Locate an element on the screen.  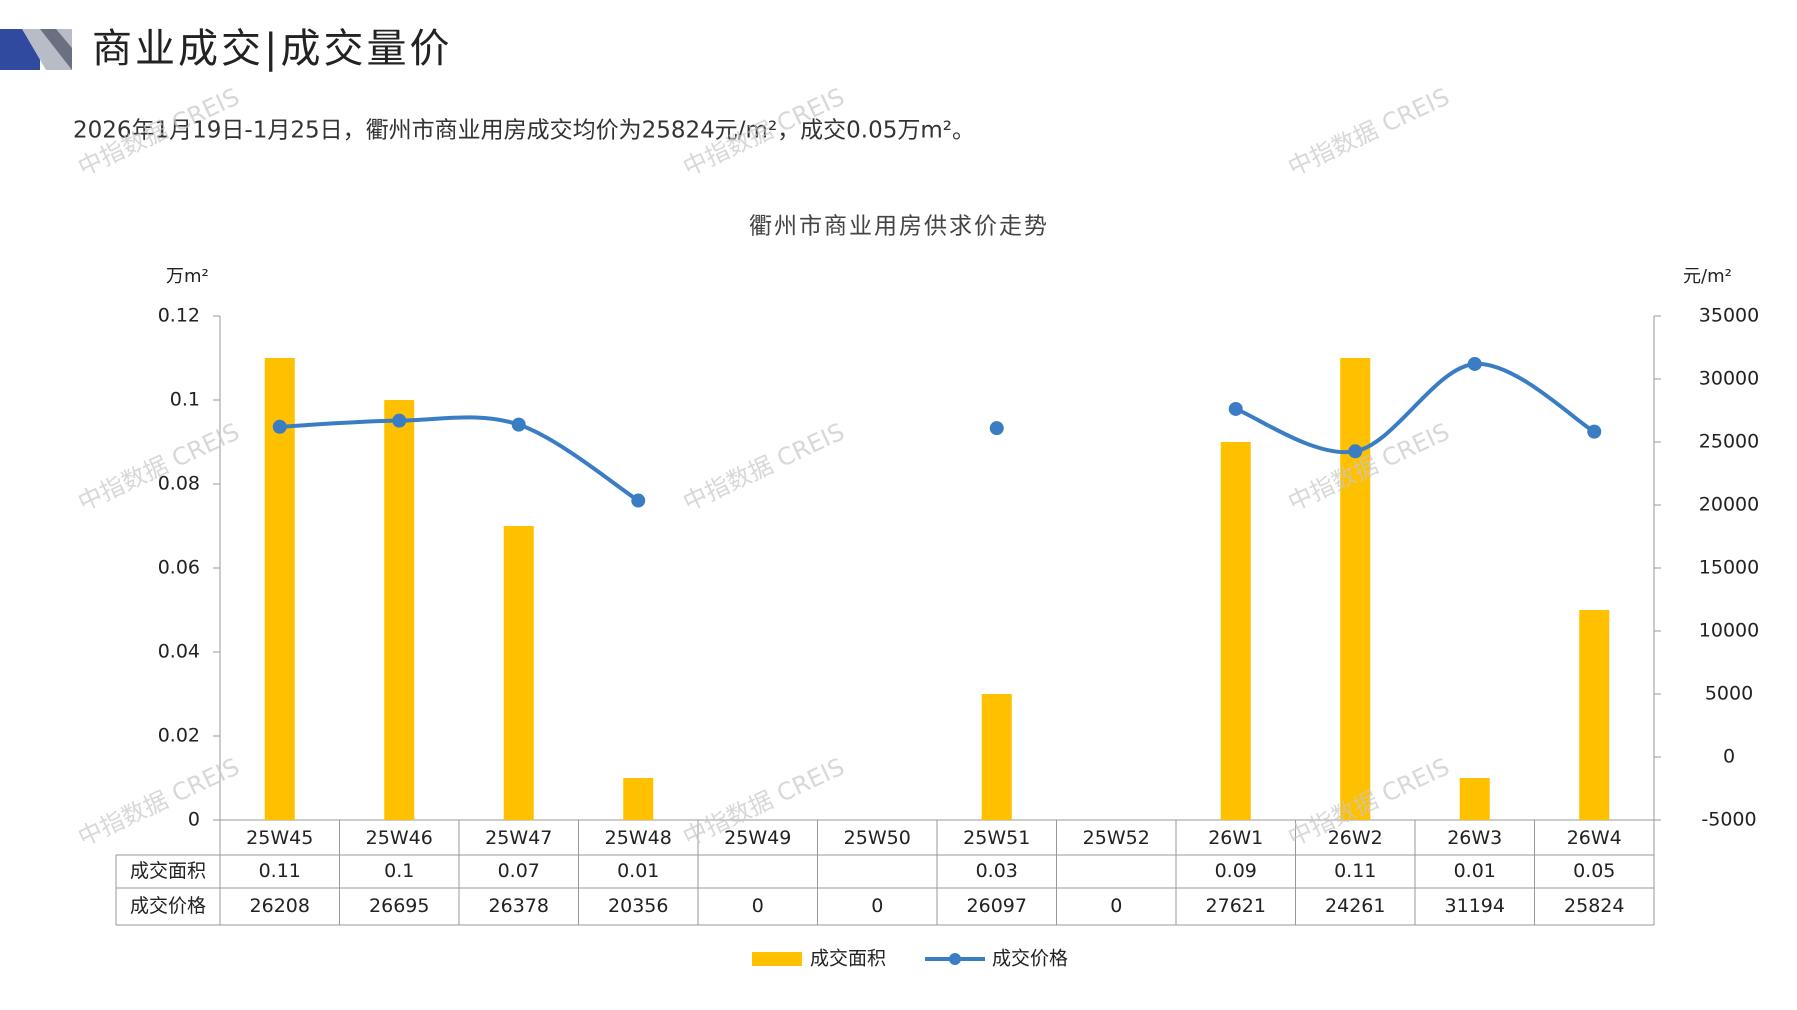
y-tick-label: 0.04 is located at coordinates (179, 652).